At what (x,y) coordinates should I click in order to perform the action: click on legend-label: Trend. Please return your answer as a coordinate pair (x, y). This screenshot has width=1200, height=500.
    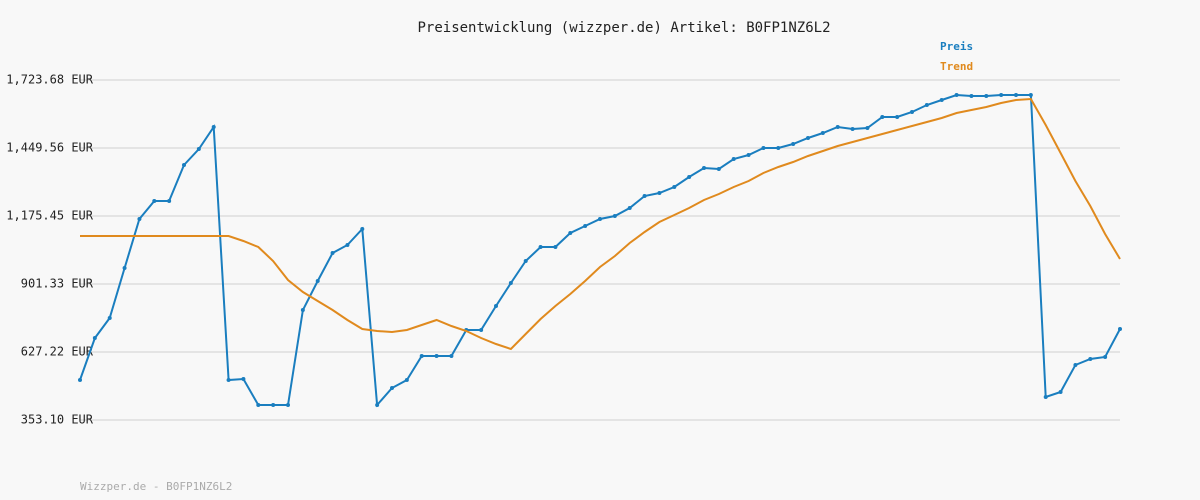
    Looking at the image, I should click on (956, 66).